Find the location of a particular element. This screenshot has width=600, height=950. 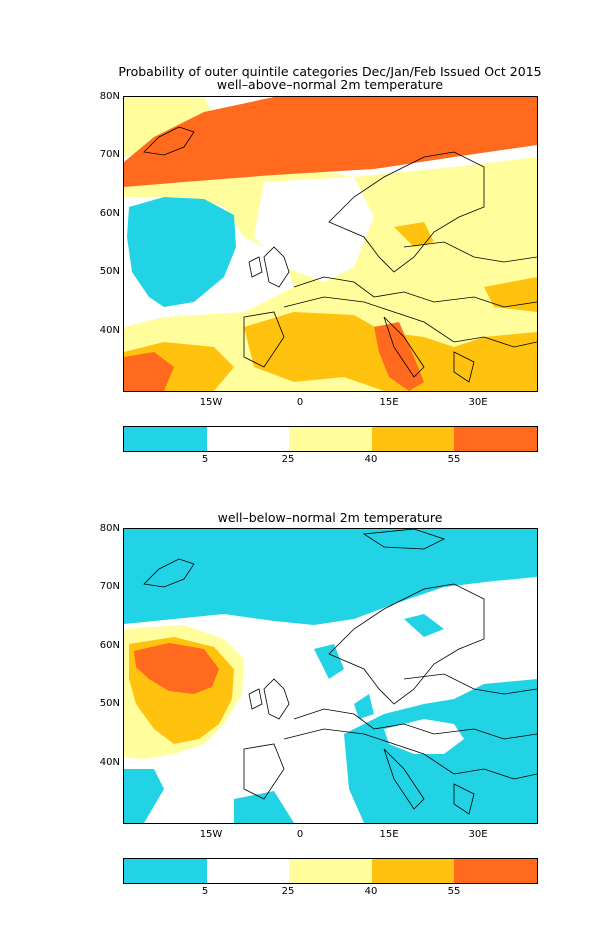

p1-colorbar-label: 55 is located at coordinates (454, 459).